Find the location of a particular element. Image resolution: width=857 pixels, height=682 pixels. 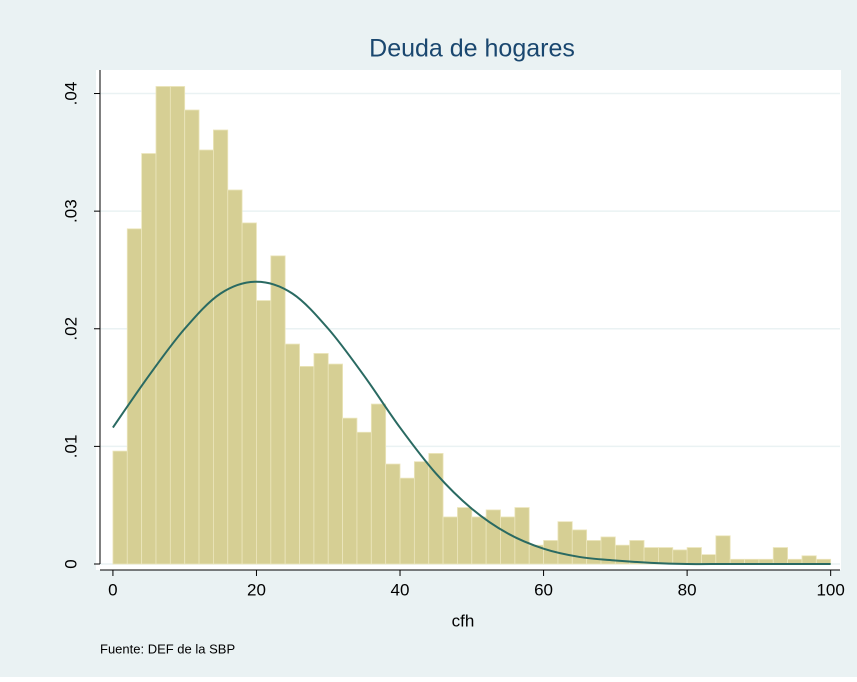

y-tick-label: .02 is located at coordinates (70, 329).